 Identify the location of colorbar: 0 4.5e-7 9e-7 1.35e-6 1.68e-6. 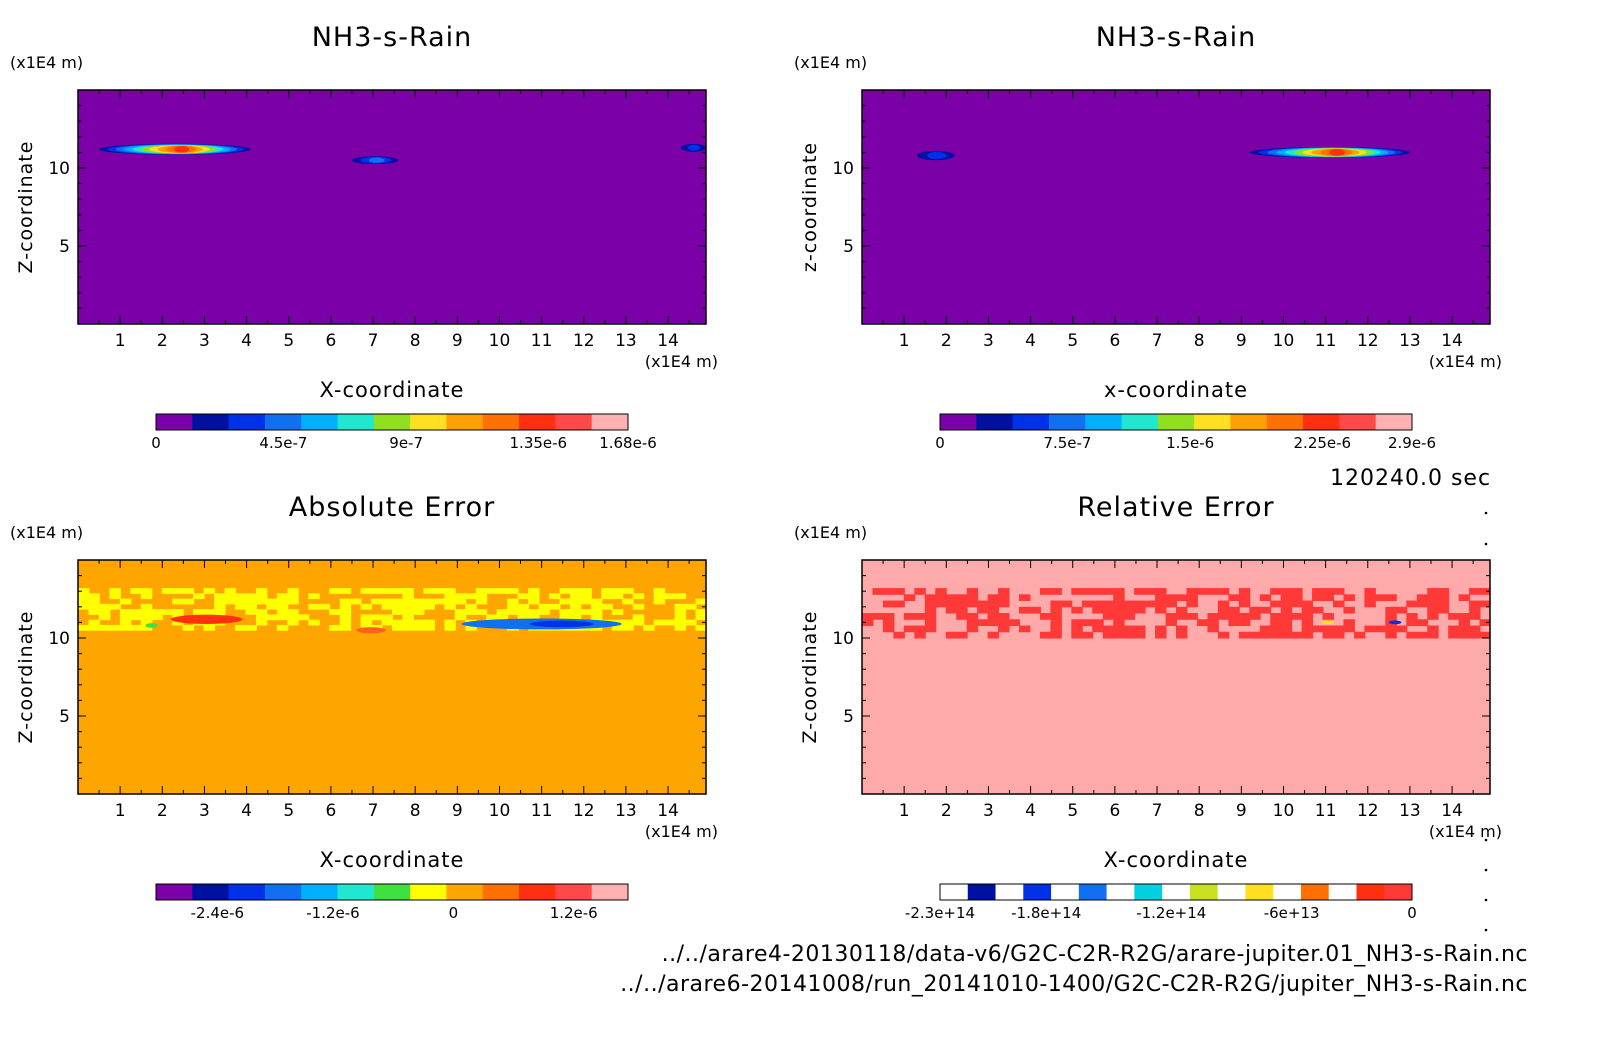
(404, 432).